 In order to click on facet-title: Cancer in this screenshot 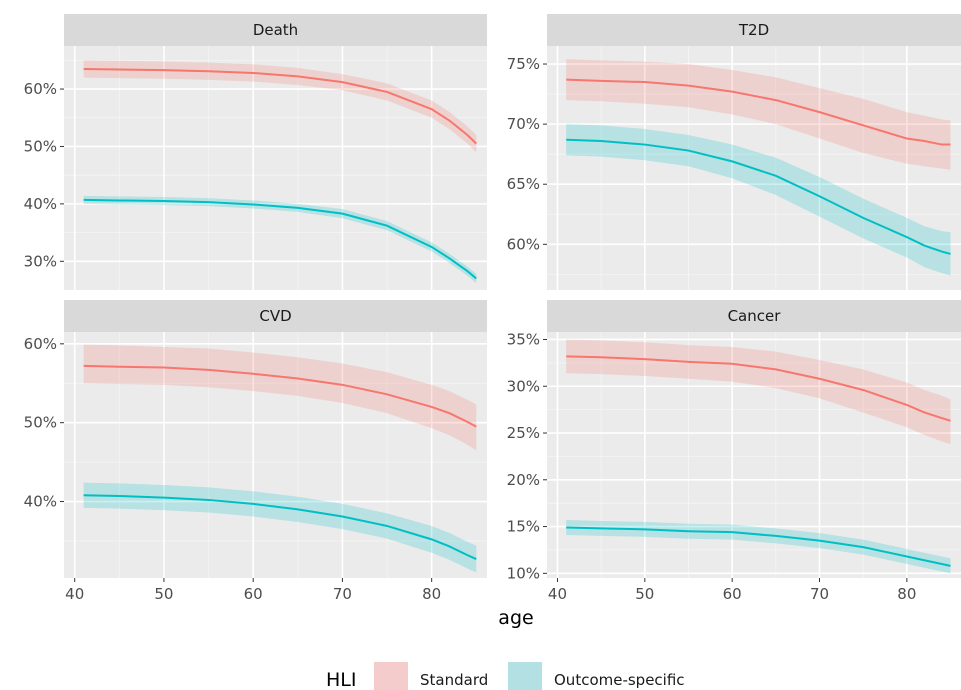, I will do `click(755, 316)`.